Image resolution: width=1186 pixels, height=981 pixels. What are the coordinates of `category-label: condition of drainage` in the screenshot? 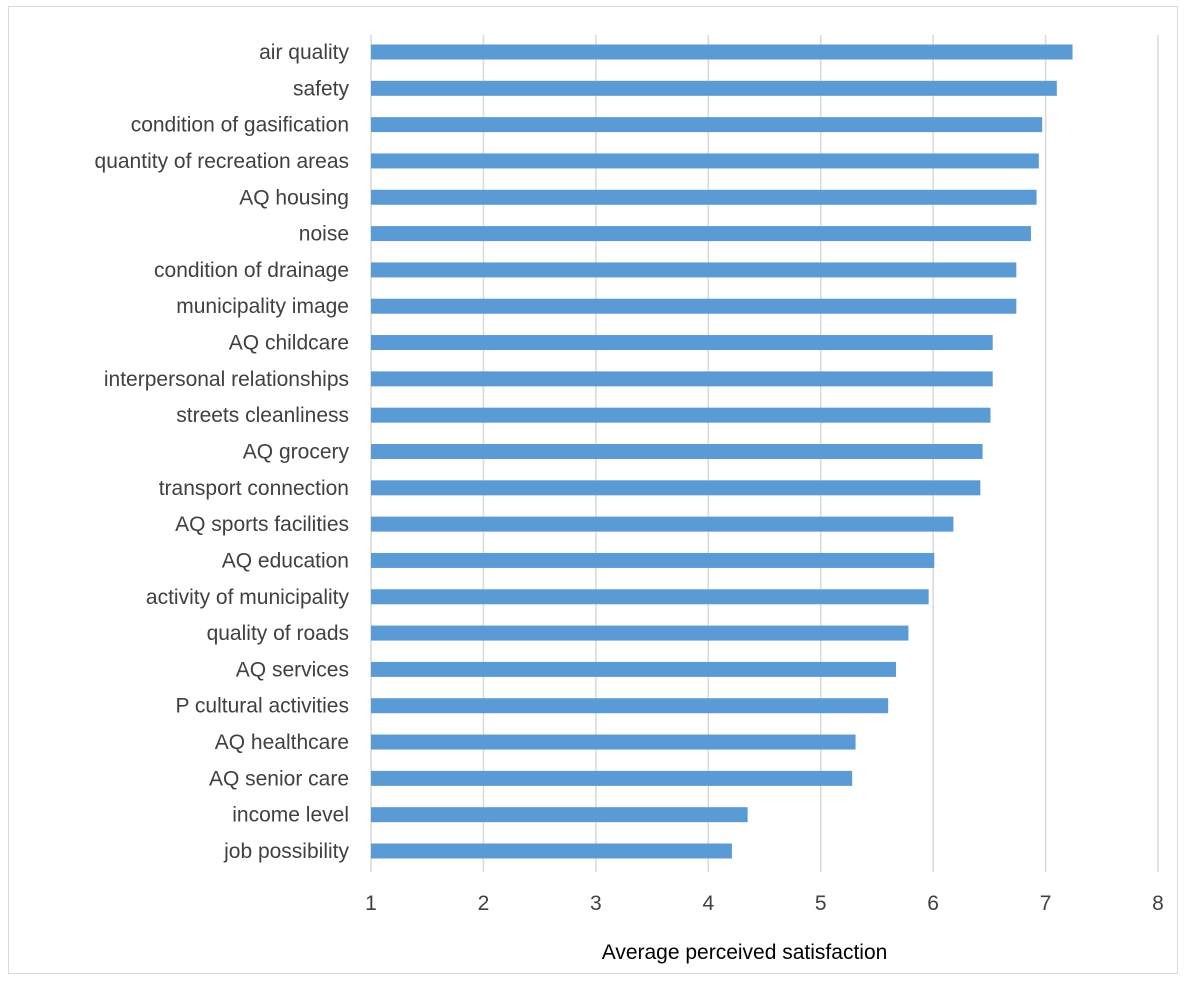 It's located at (251, 270).